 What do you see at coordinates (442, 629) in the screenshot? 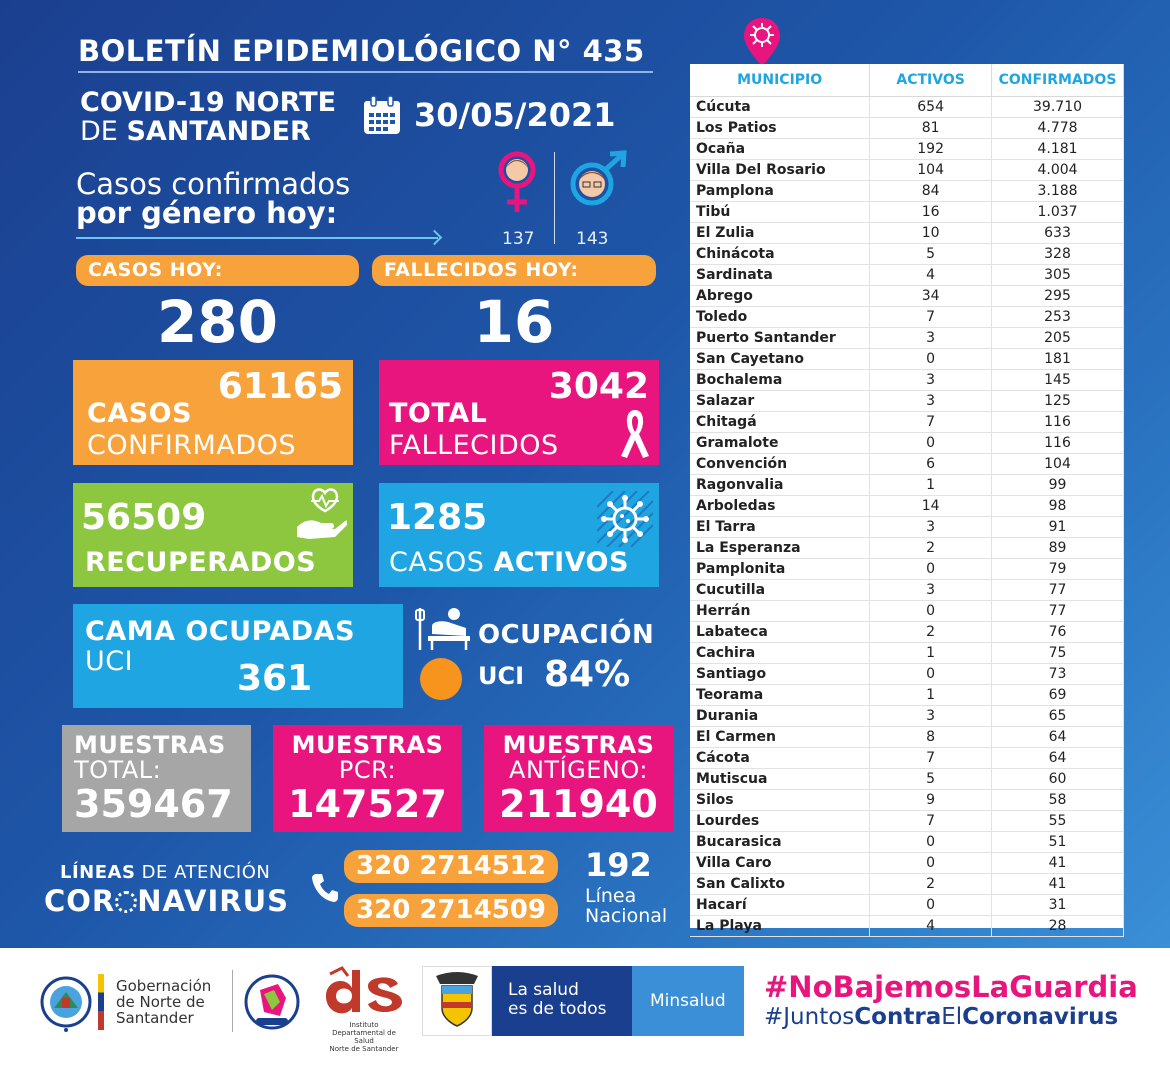
I see `icu-bed-icon` at bounding box center [442, 629].